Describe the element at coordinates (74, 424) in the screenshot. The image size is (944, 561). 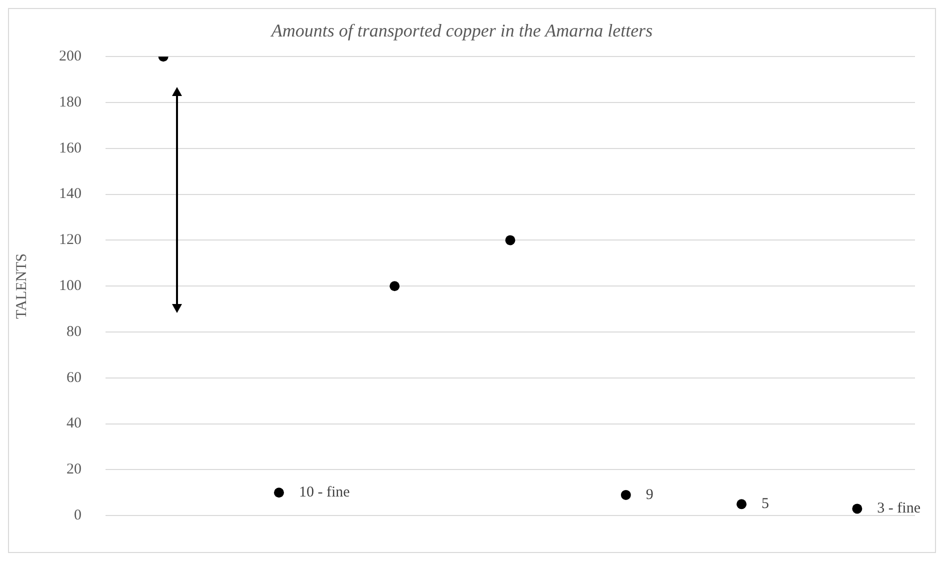
I see `y-tick-label: 40` at that location.